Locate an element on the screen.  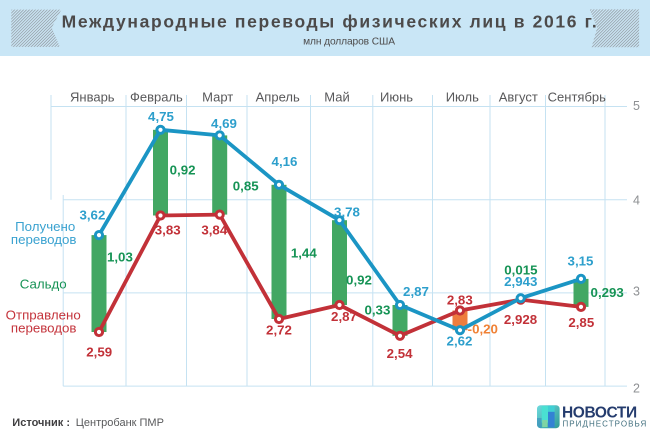
svg-text: 3,15 is located at coordinates (581, 260).